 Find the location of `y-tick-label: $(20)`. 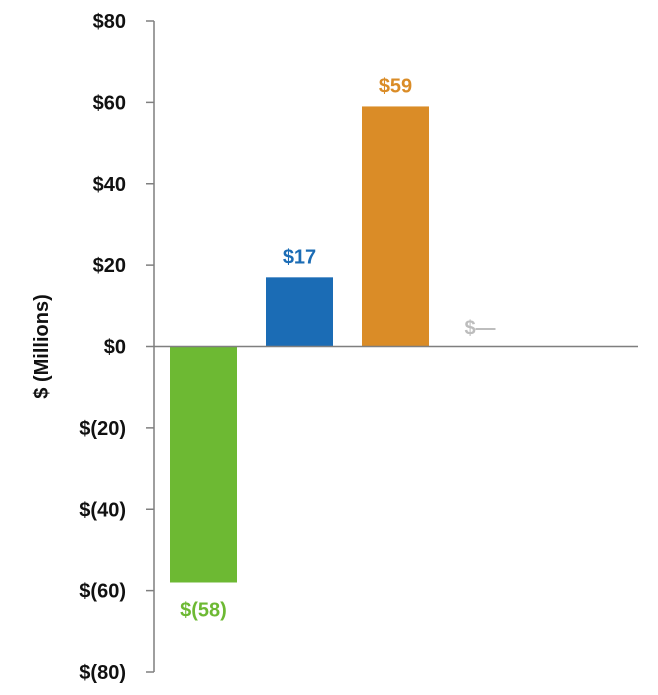

y-tick-label: $(20) is located at coordinates (102, 429).